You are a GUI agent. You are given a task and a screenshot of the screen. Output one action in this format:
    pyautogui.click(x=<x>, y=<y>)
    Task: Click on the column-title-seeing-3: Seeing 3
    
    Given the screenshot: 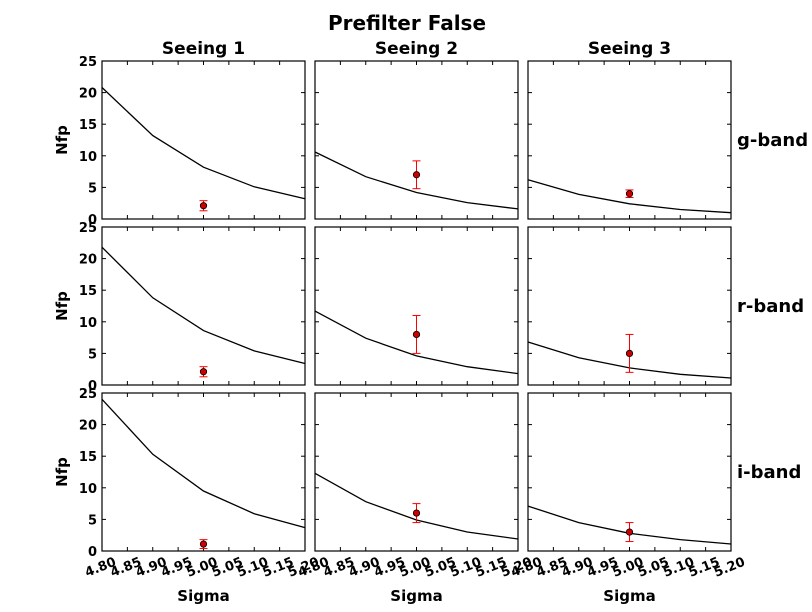 What is the action you would take?
    pyautogui.click(x=629, y=49)
    